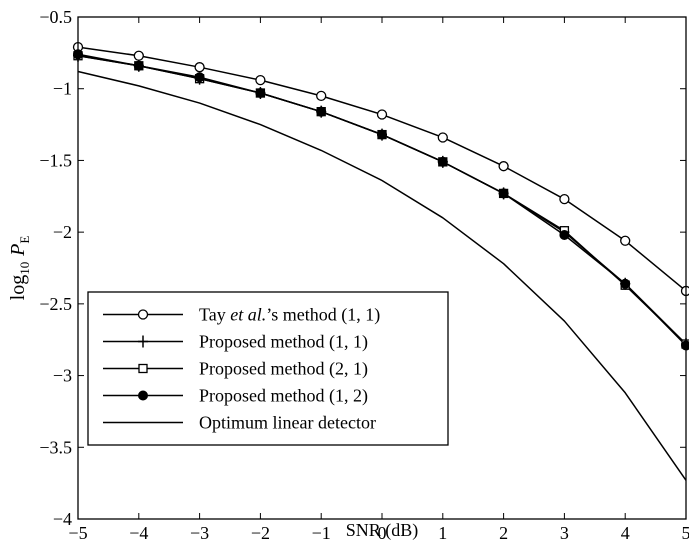 The image size is (689, 540). What do you see at coordinates (442, 531) in the screenshot?
I see `x-tick-label: 1` at bounding box center [442, 531].